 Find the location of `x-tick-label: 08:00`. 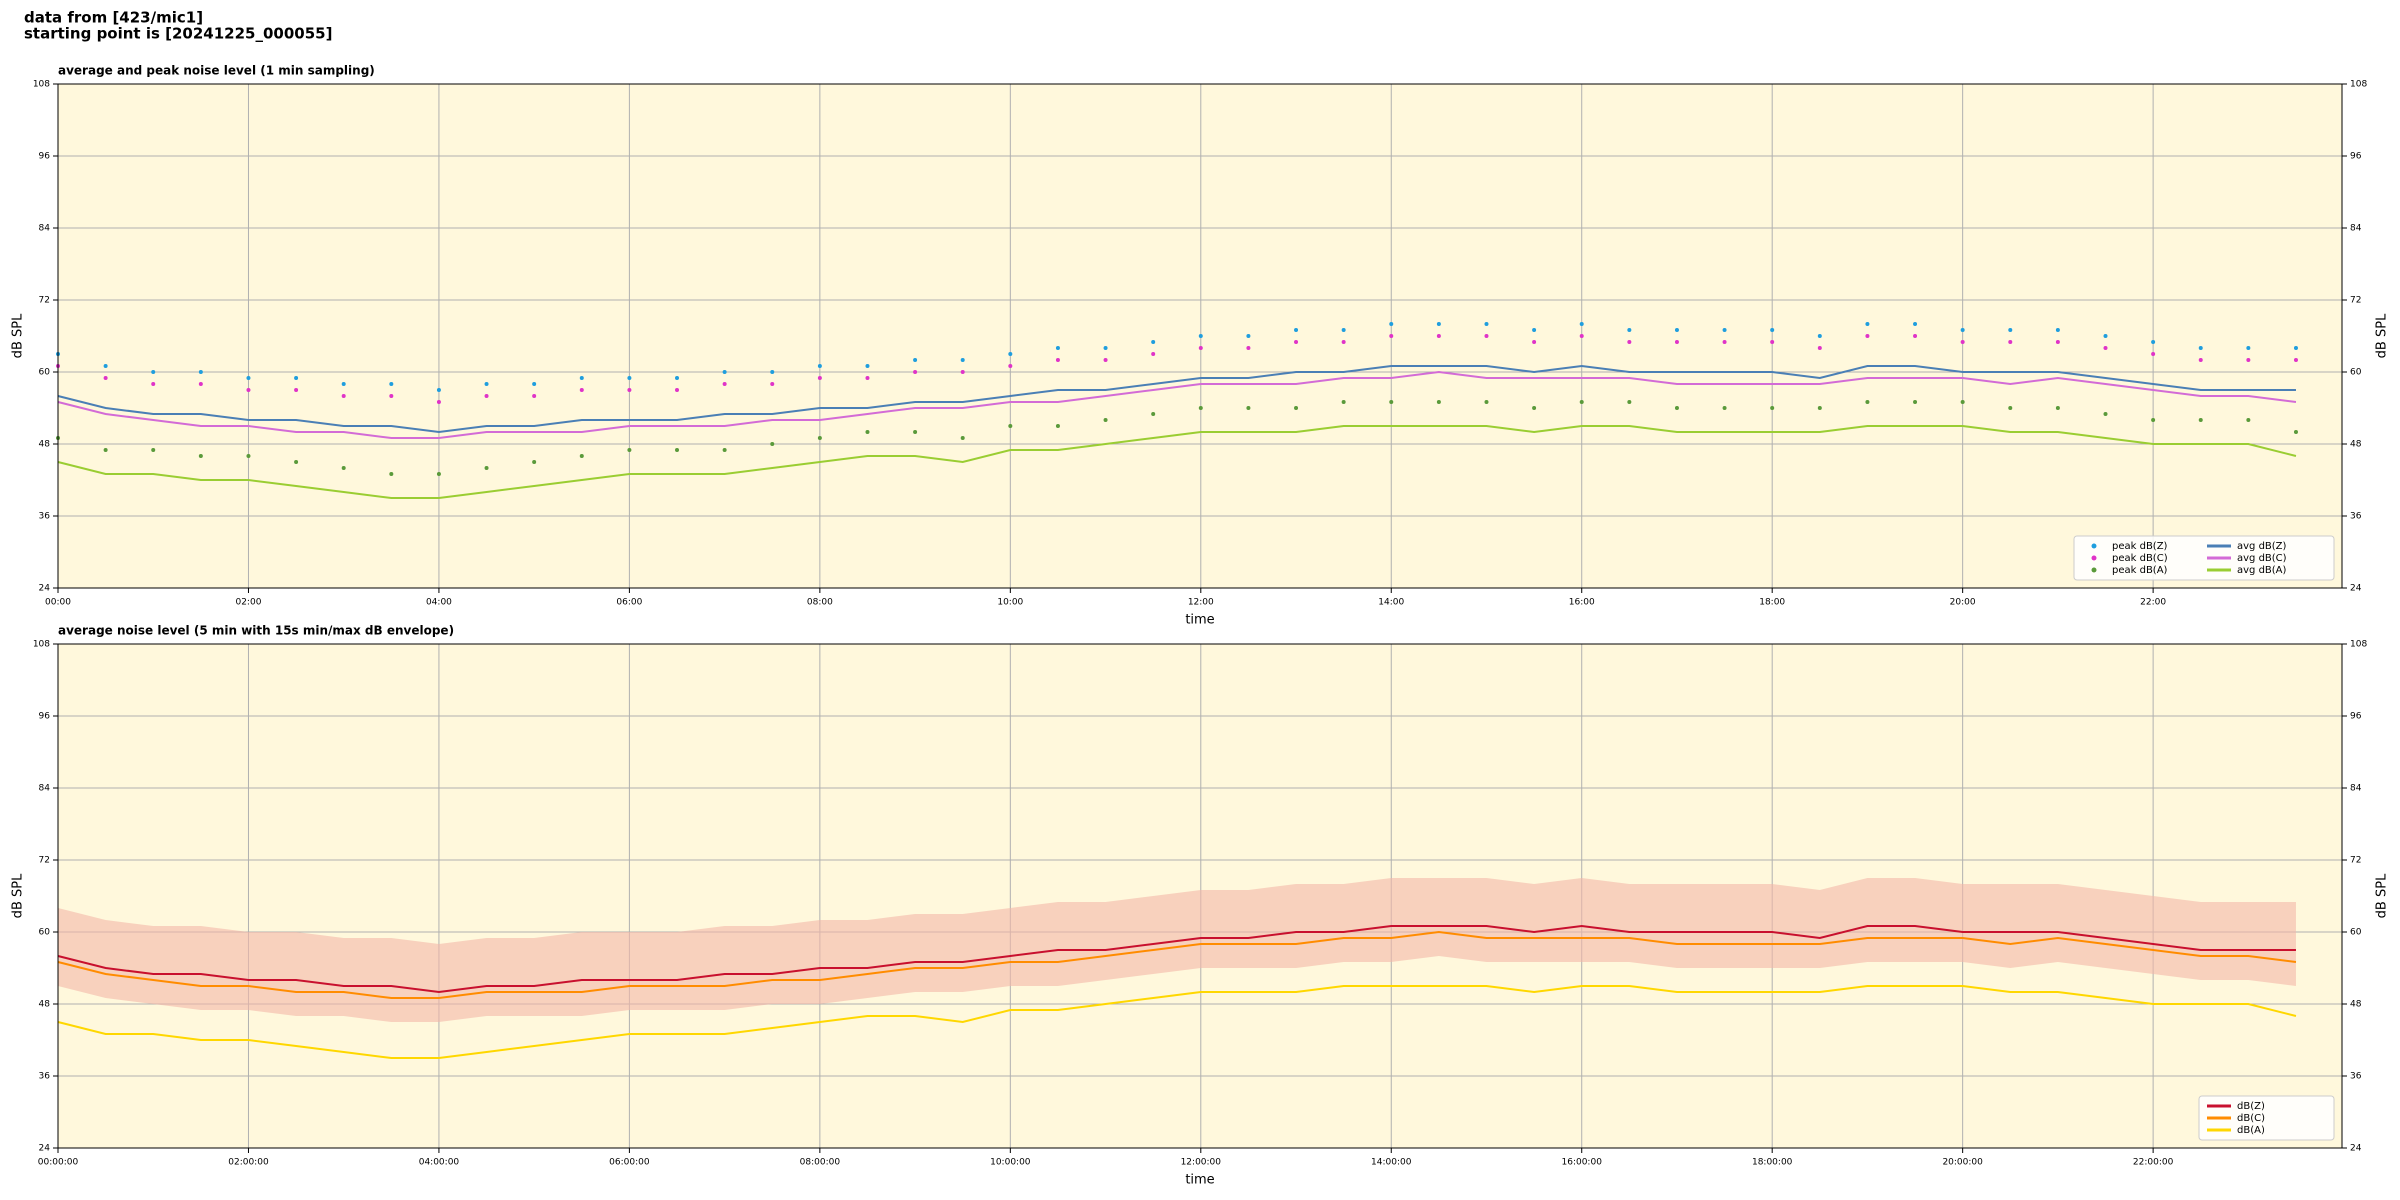

x-tick-label: 08:00 is located at coordinates (820, 603).